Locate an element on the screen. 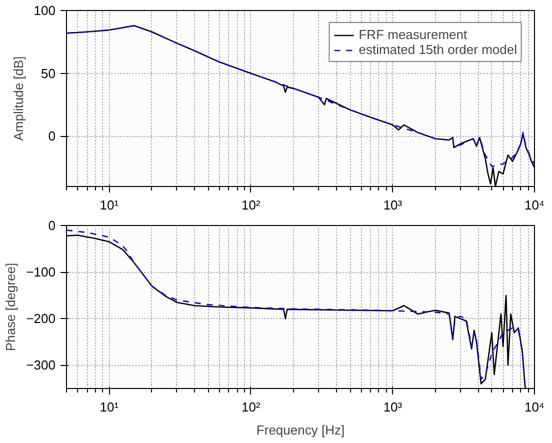  x-axis-title: Frequency [Hz] is located at coordinates (300, 430).